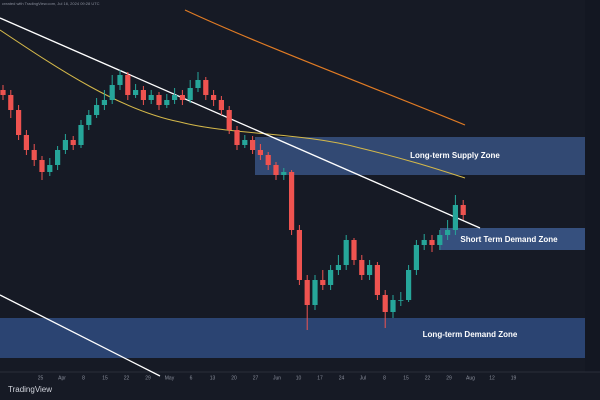  What do you see at coordinates (592, 186) in the screenshot?
I see `price-axis` at bounding box center [592, 186].